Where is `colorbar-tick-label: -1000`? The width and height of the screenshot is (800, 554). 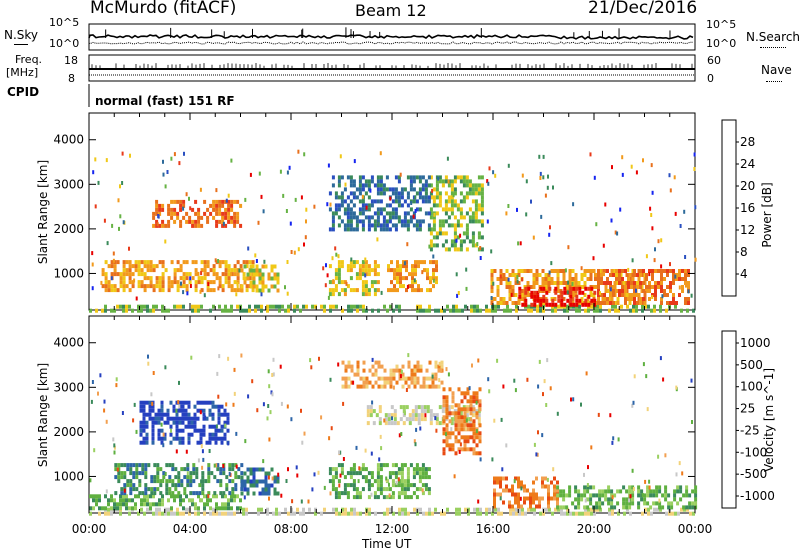
colorbar-tick-label: -1000 is located at coordinates (757, 496).